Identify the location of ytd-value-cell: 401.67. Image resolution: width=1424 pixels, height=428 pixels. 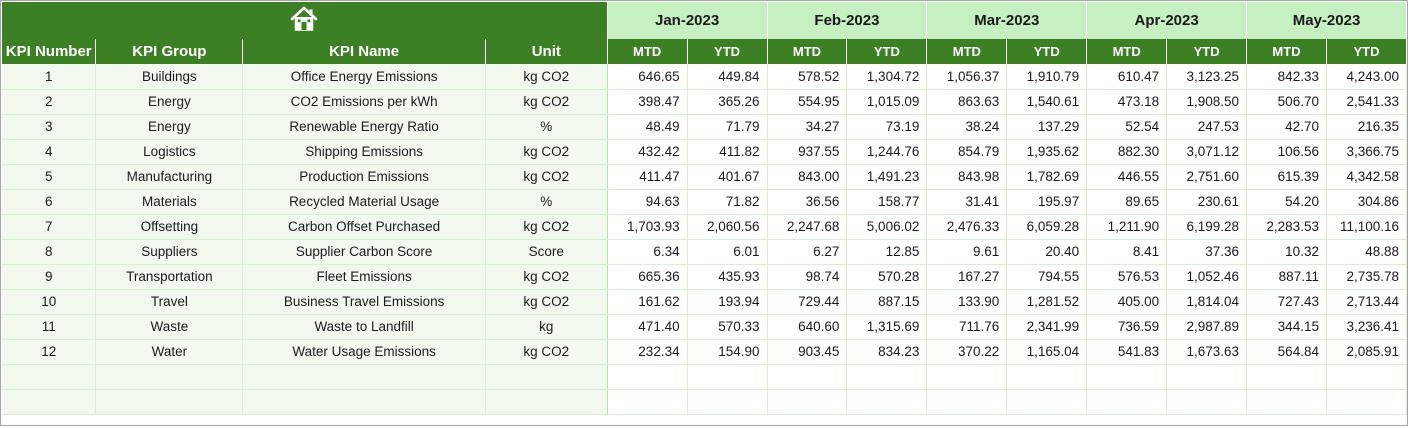
(727, 177).